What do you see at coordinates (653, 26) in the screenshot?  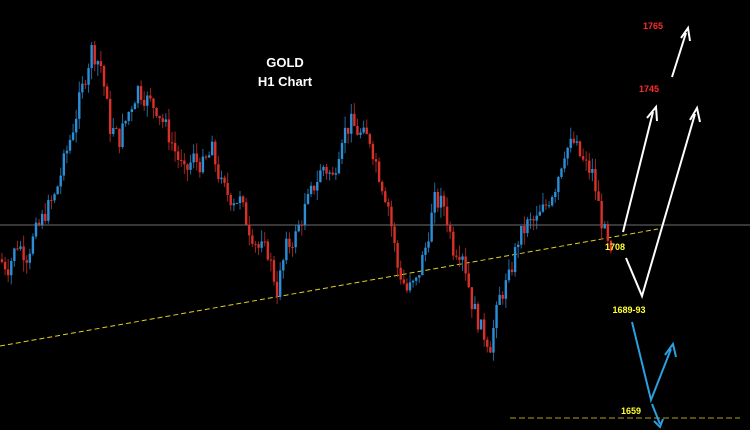 I see `level-label-1765: 1765` at bounding box center [653, 26].